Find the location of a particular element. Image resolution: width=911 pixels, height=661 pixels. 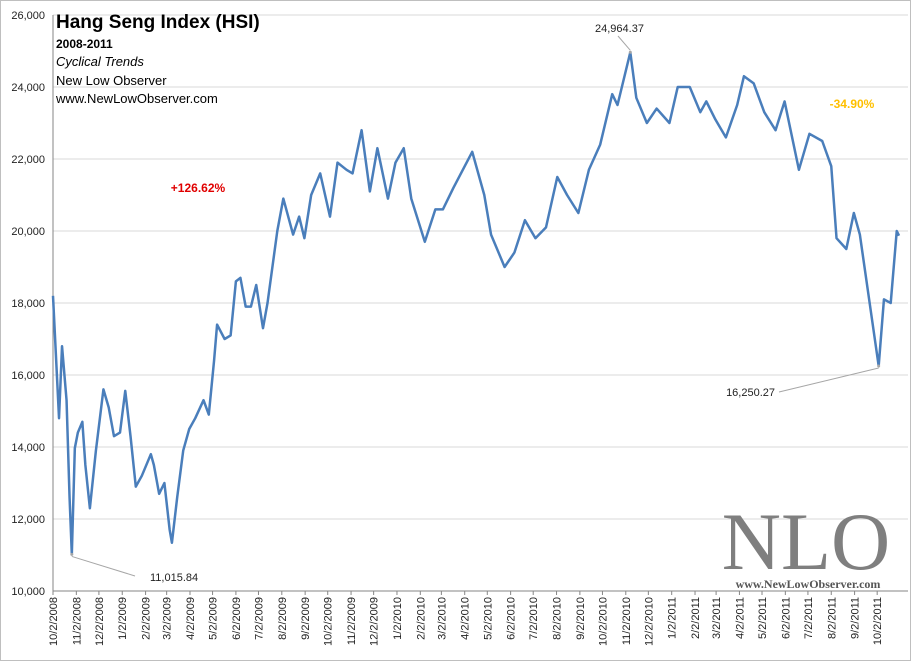

annotation: -34.90% is located at coordinates (852, 104).